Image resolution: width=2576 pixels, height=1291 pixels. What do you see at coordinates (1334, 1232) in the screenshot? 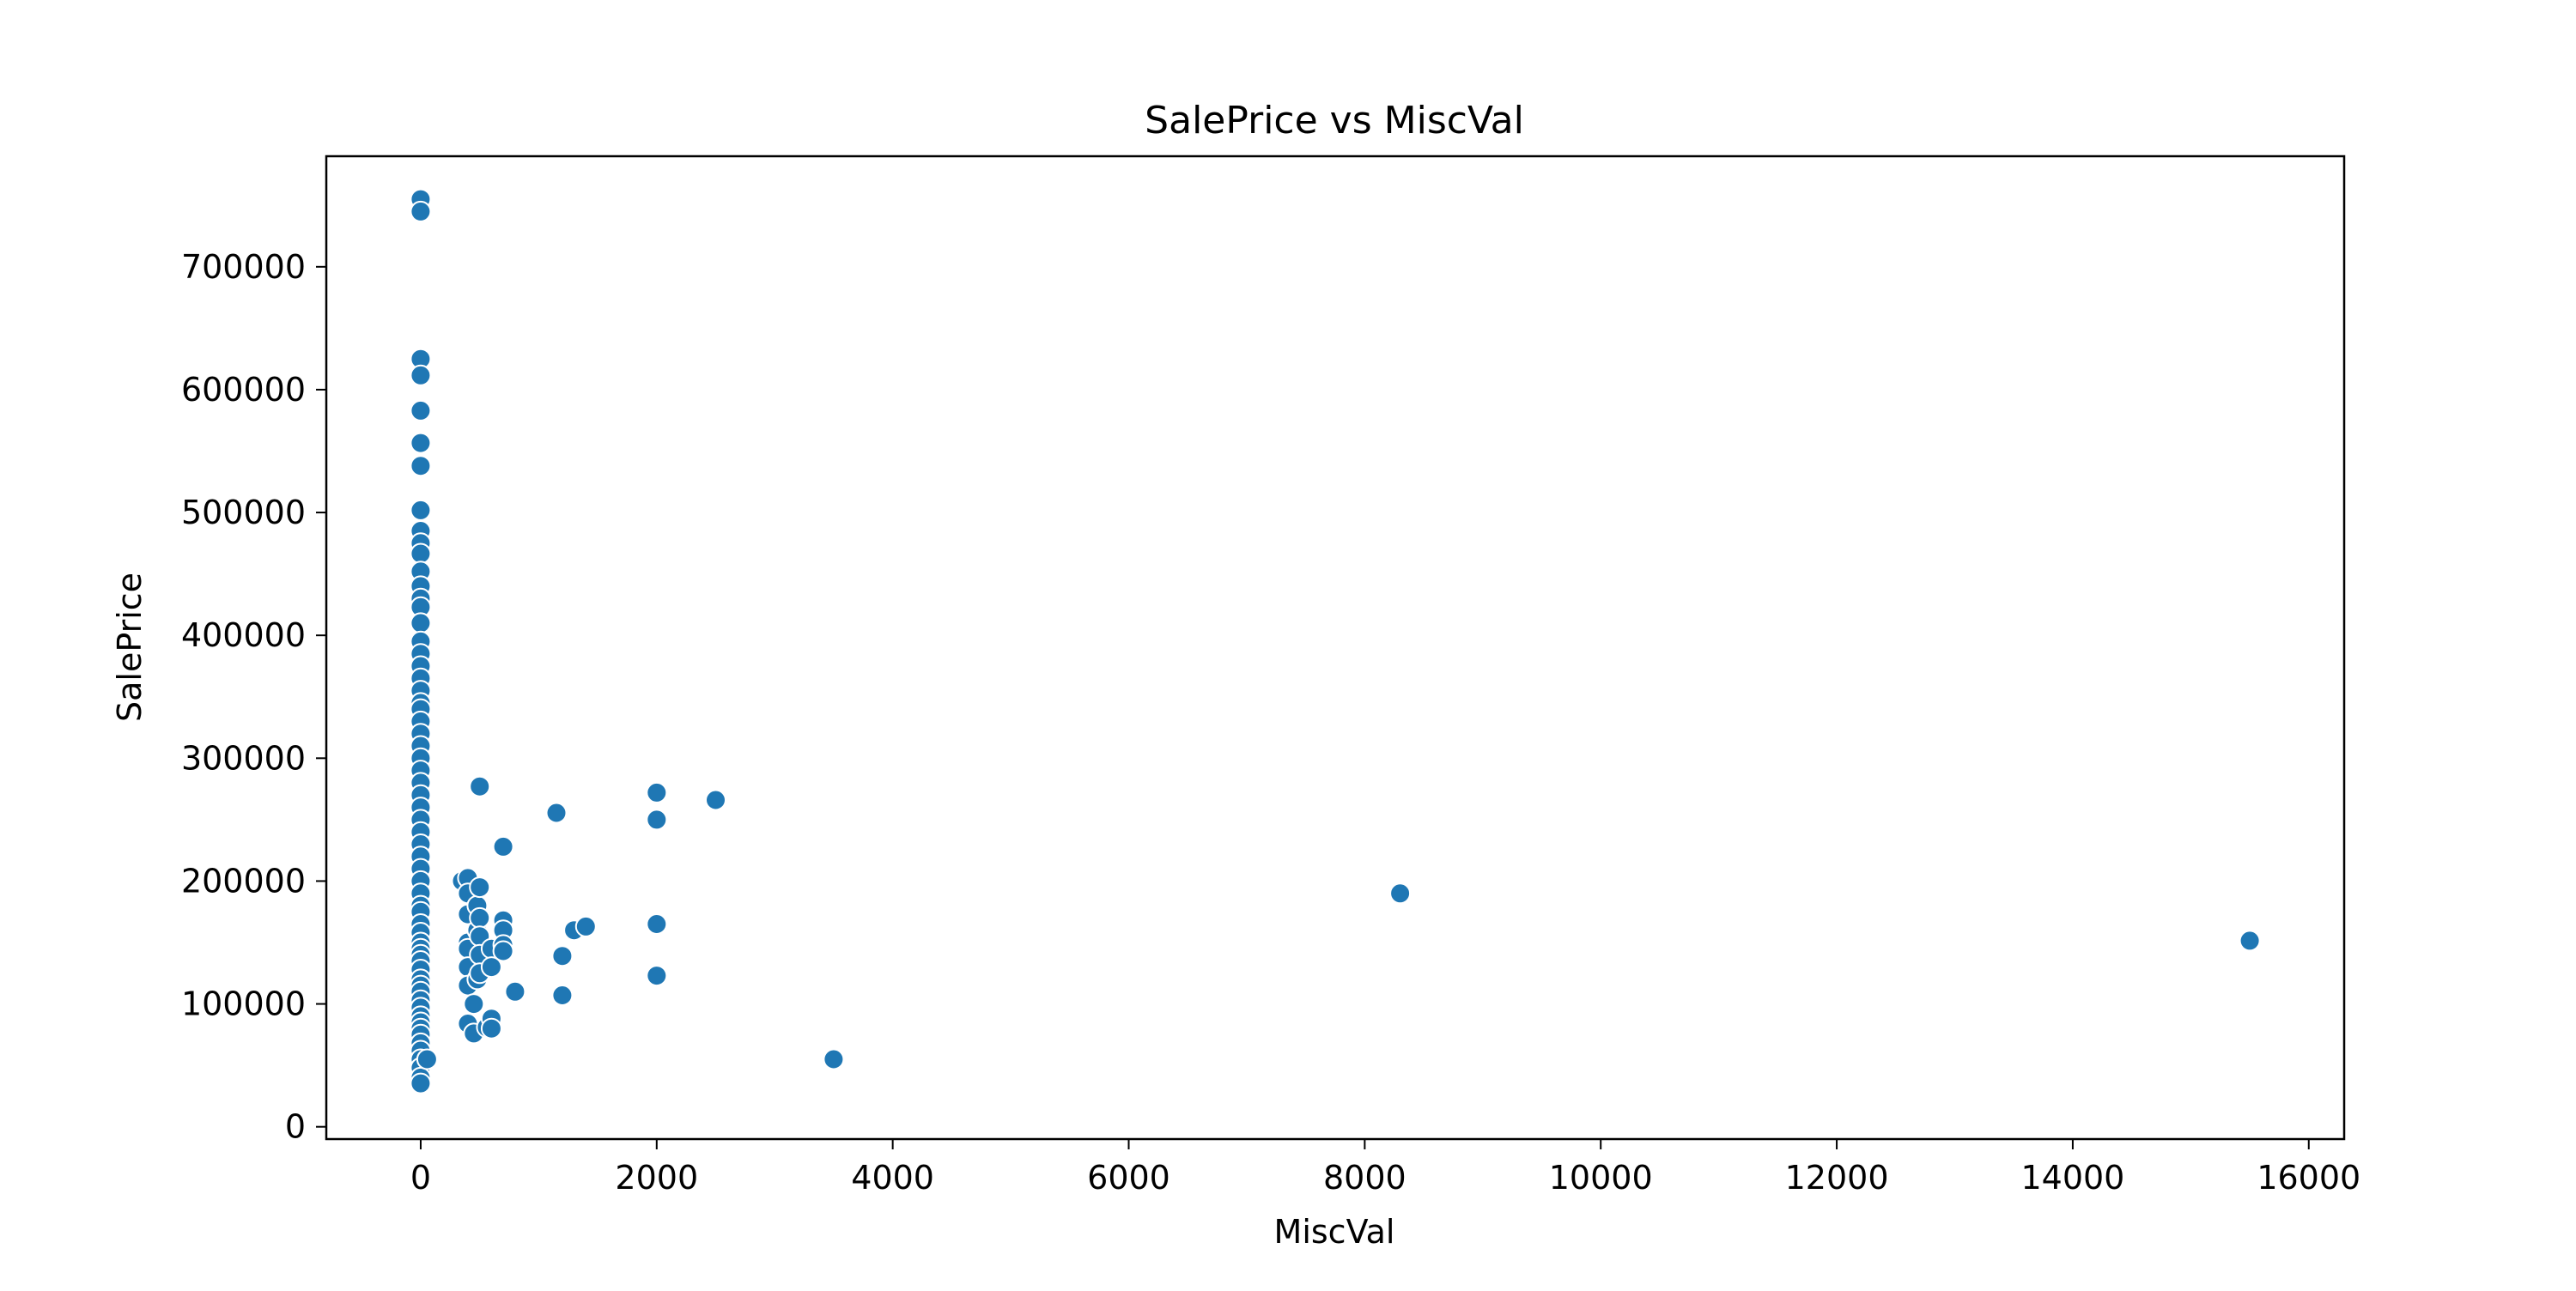
I see `x-axis-label: MiscVal` at bounding box center [1334, 1232].